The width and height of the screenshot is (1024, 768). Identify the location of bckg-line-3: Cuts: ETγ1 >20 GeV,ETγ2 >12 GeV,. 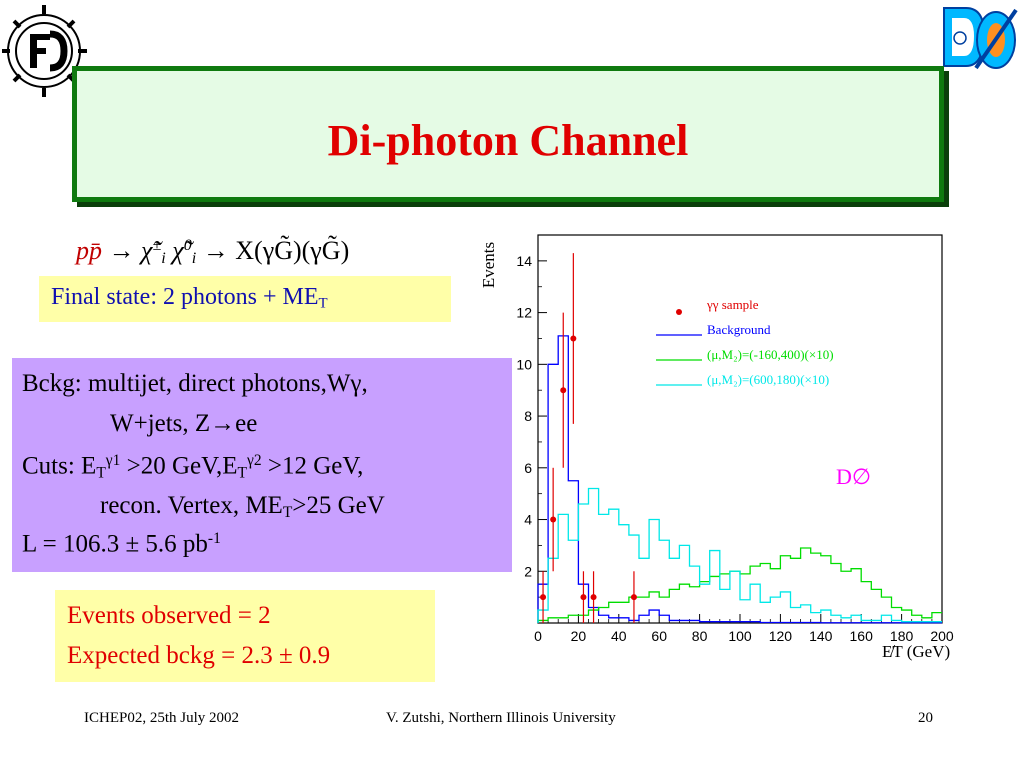
(192, 467).